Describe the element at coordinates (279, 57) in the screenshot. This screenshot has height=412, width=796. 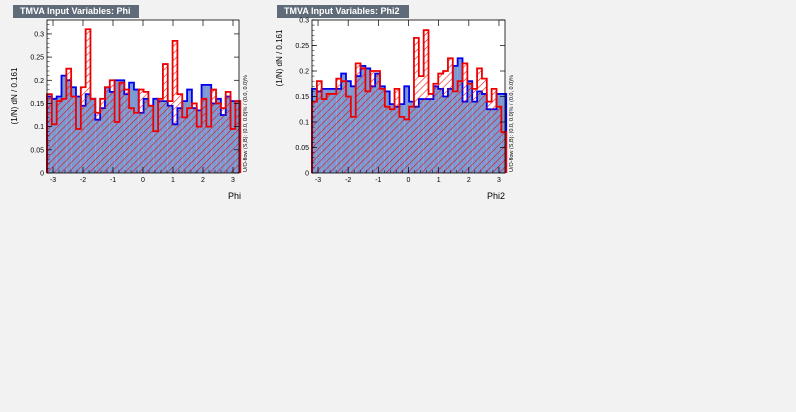
I see `y-axis-title: (1/N) dN / 0.161` at that location.